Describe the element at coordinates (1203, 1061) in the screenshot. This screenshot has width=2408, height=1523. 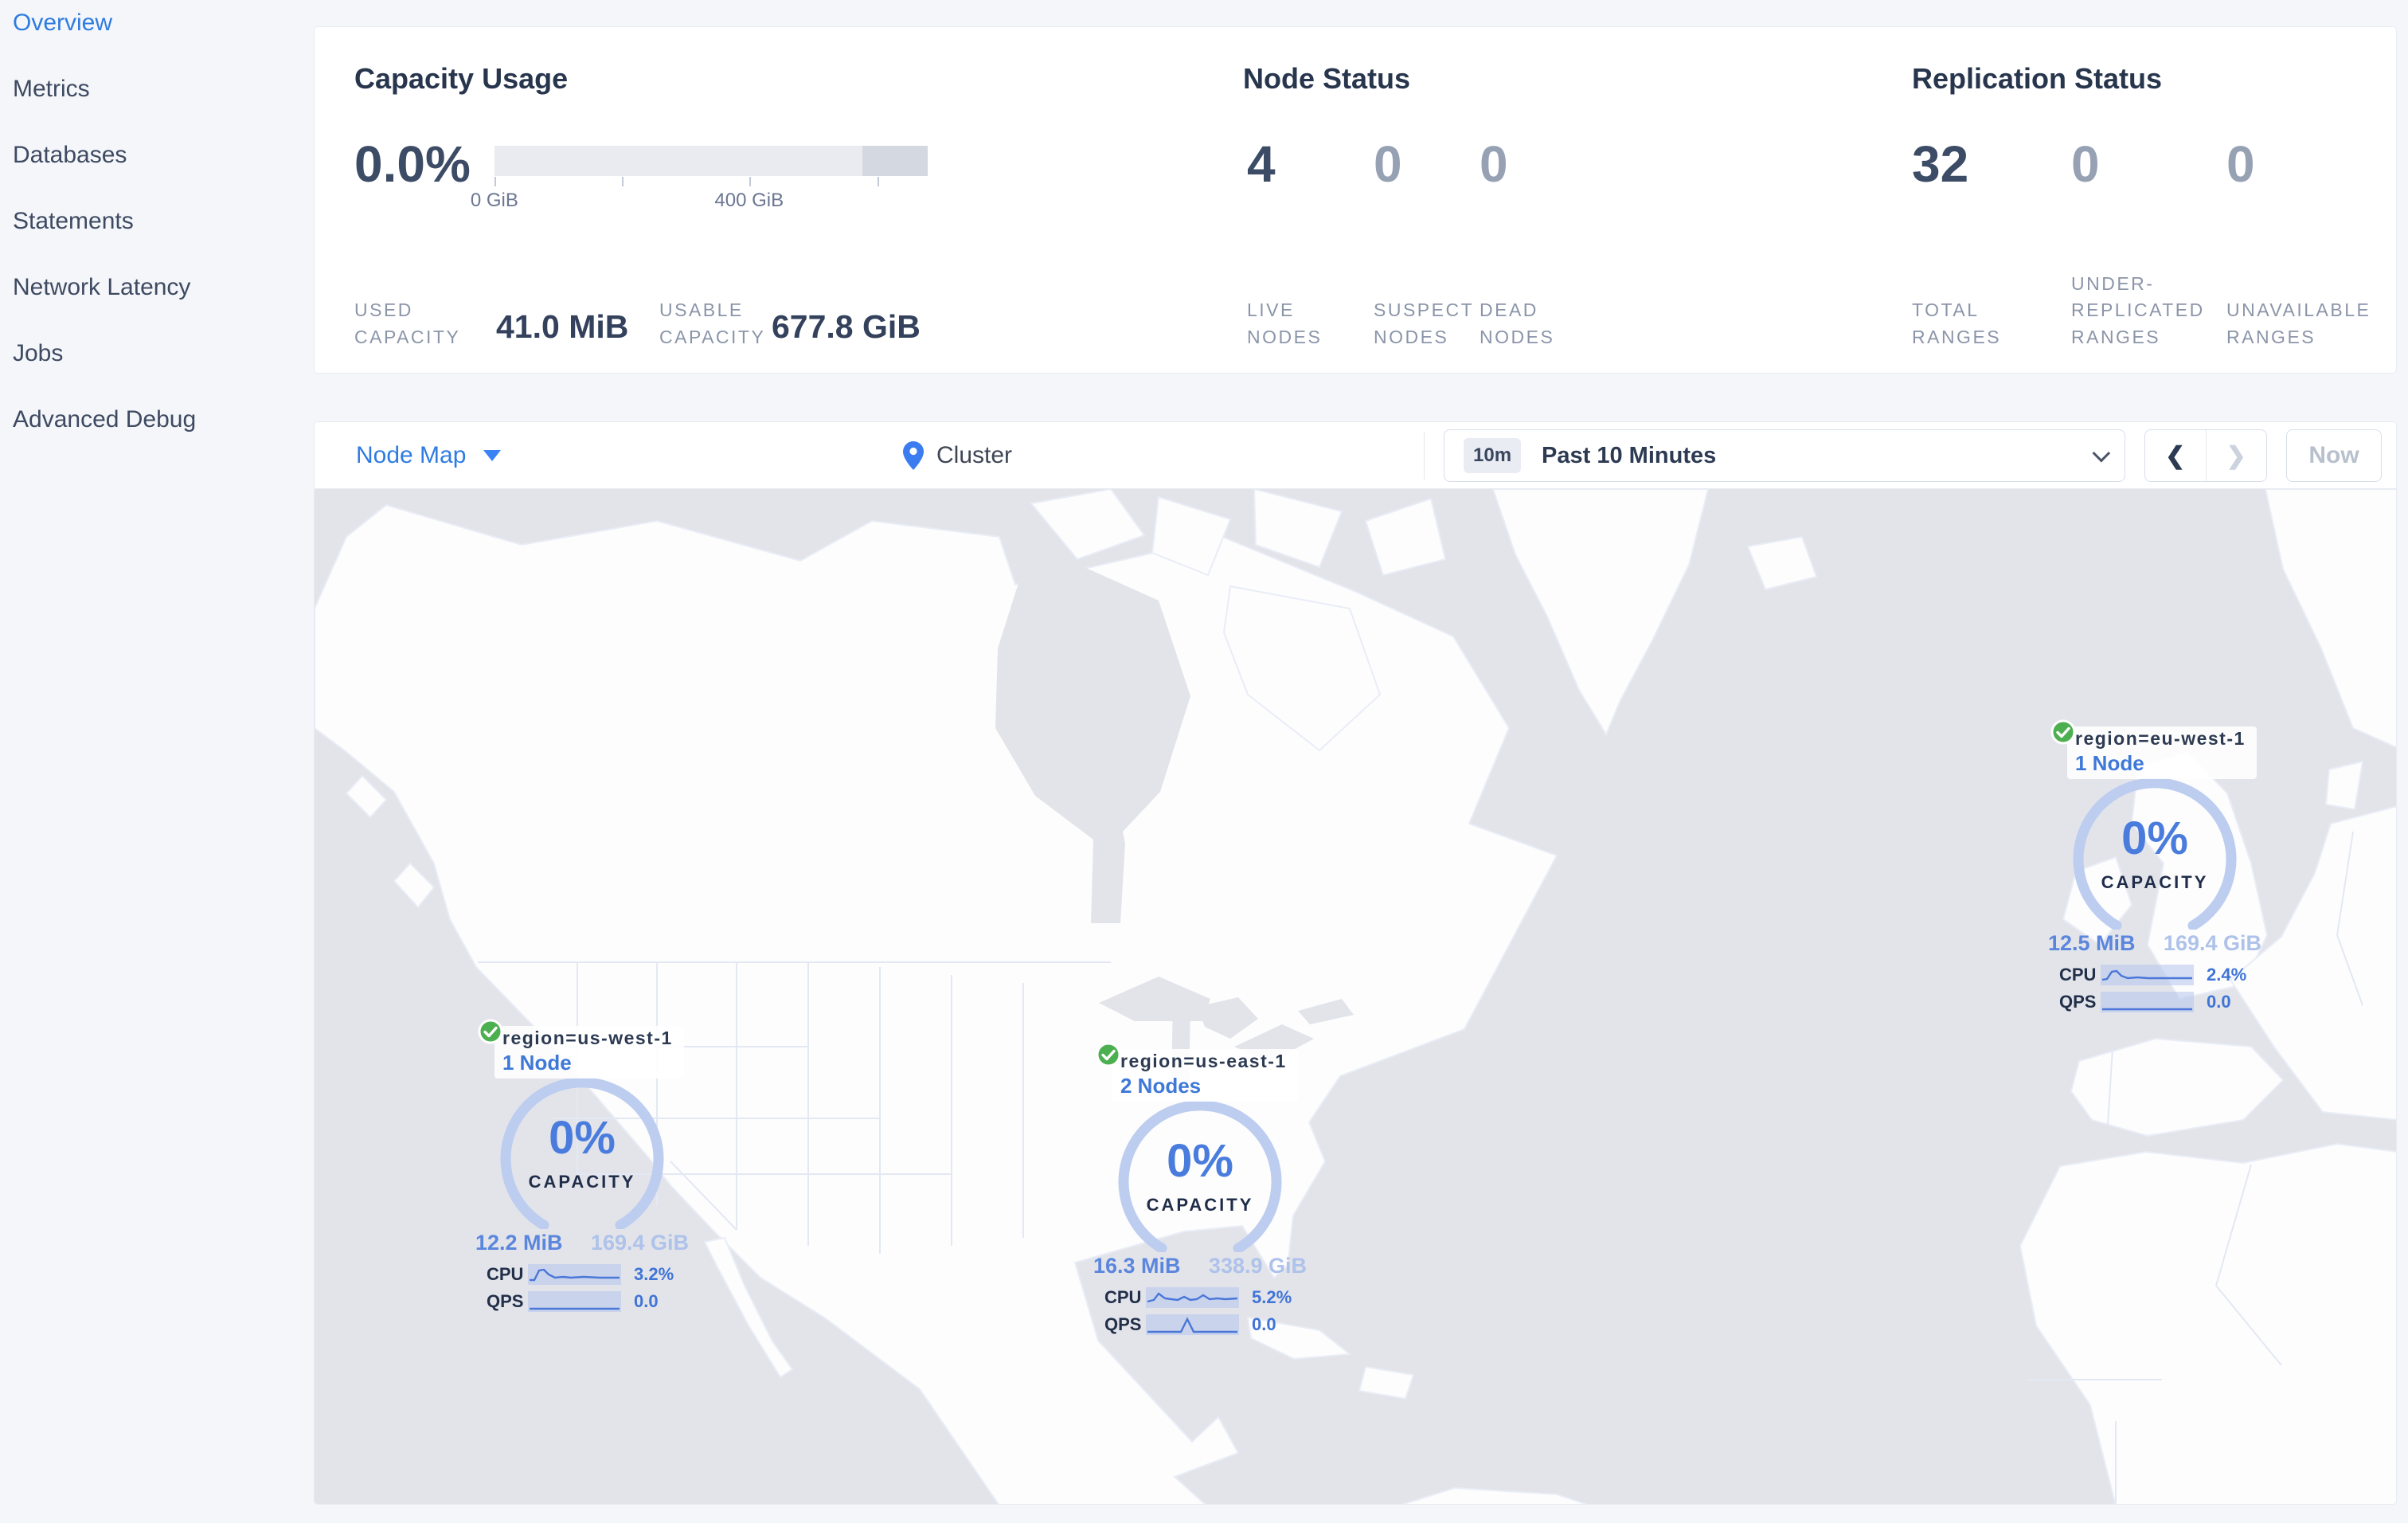
I see `region-name: region=us-east-1` at that location.